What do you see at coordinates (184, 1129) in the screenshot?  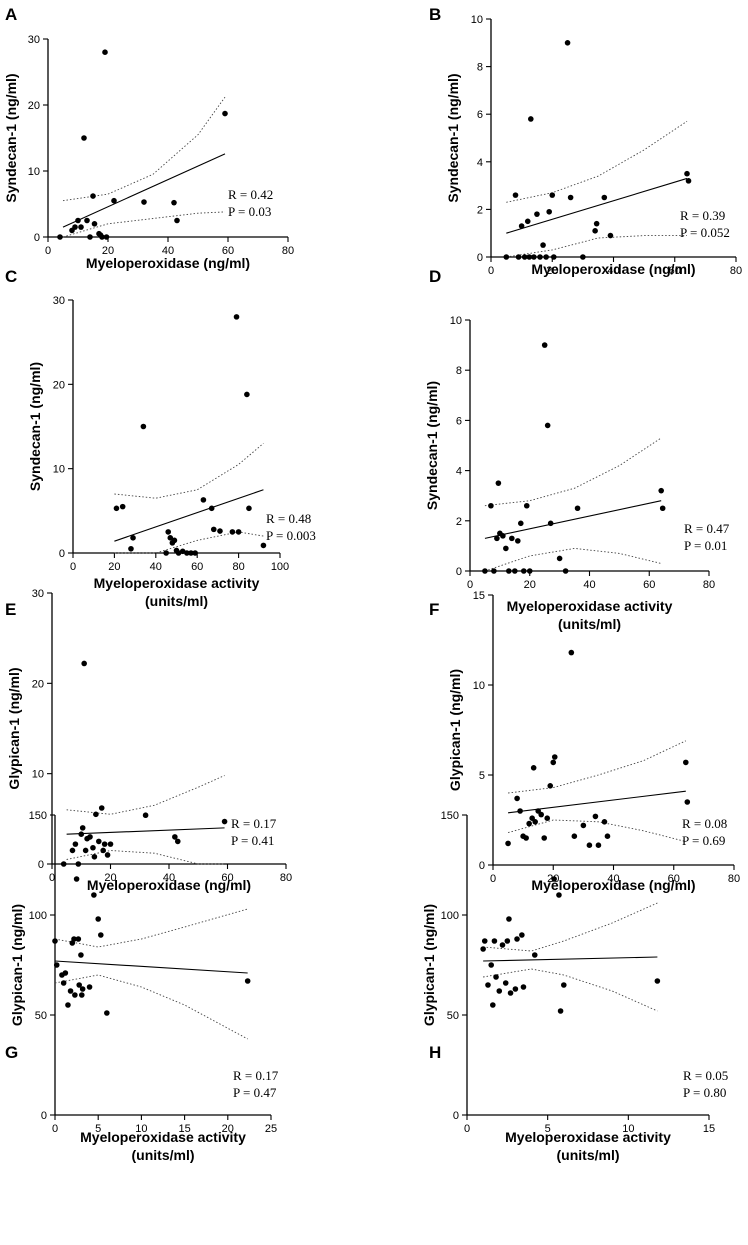 I see `x-tick-label: 15` at bounding box center [184, 1129].